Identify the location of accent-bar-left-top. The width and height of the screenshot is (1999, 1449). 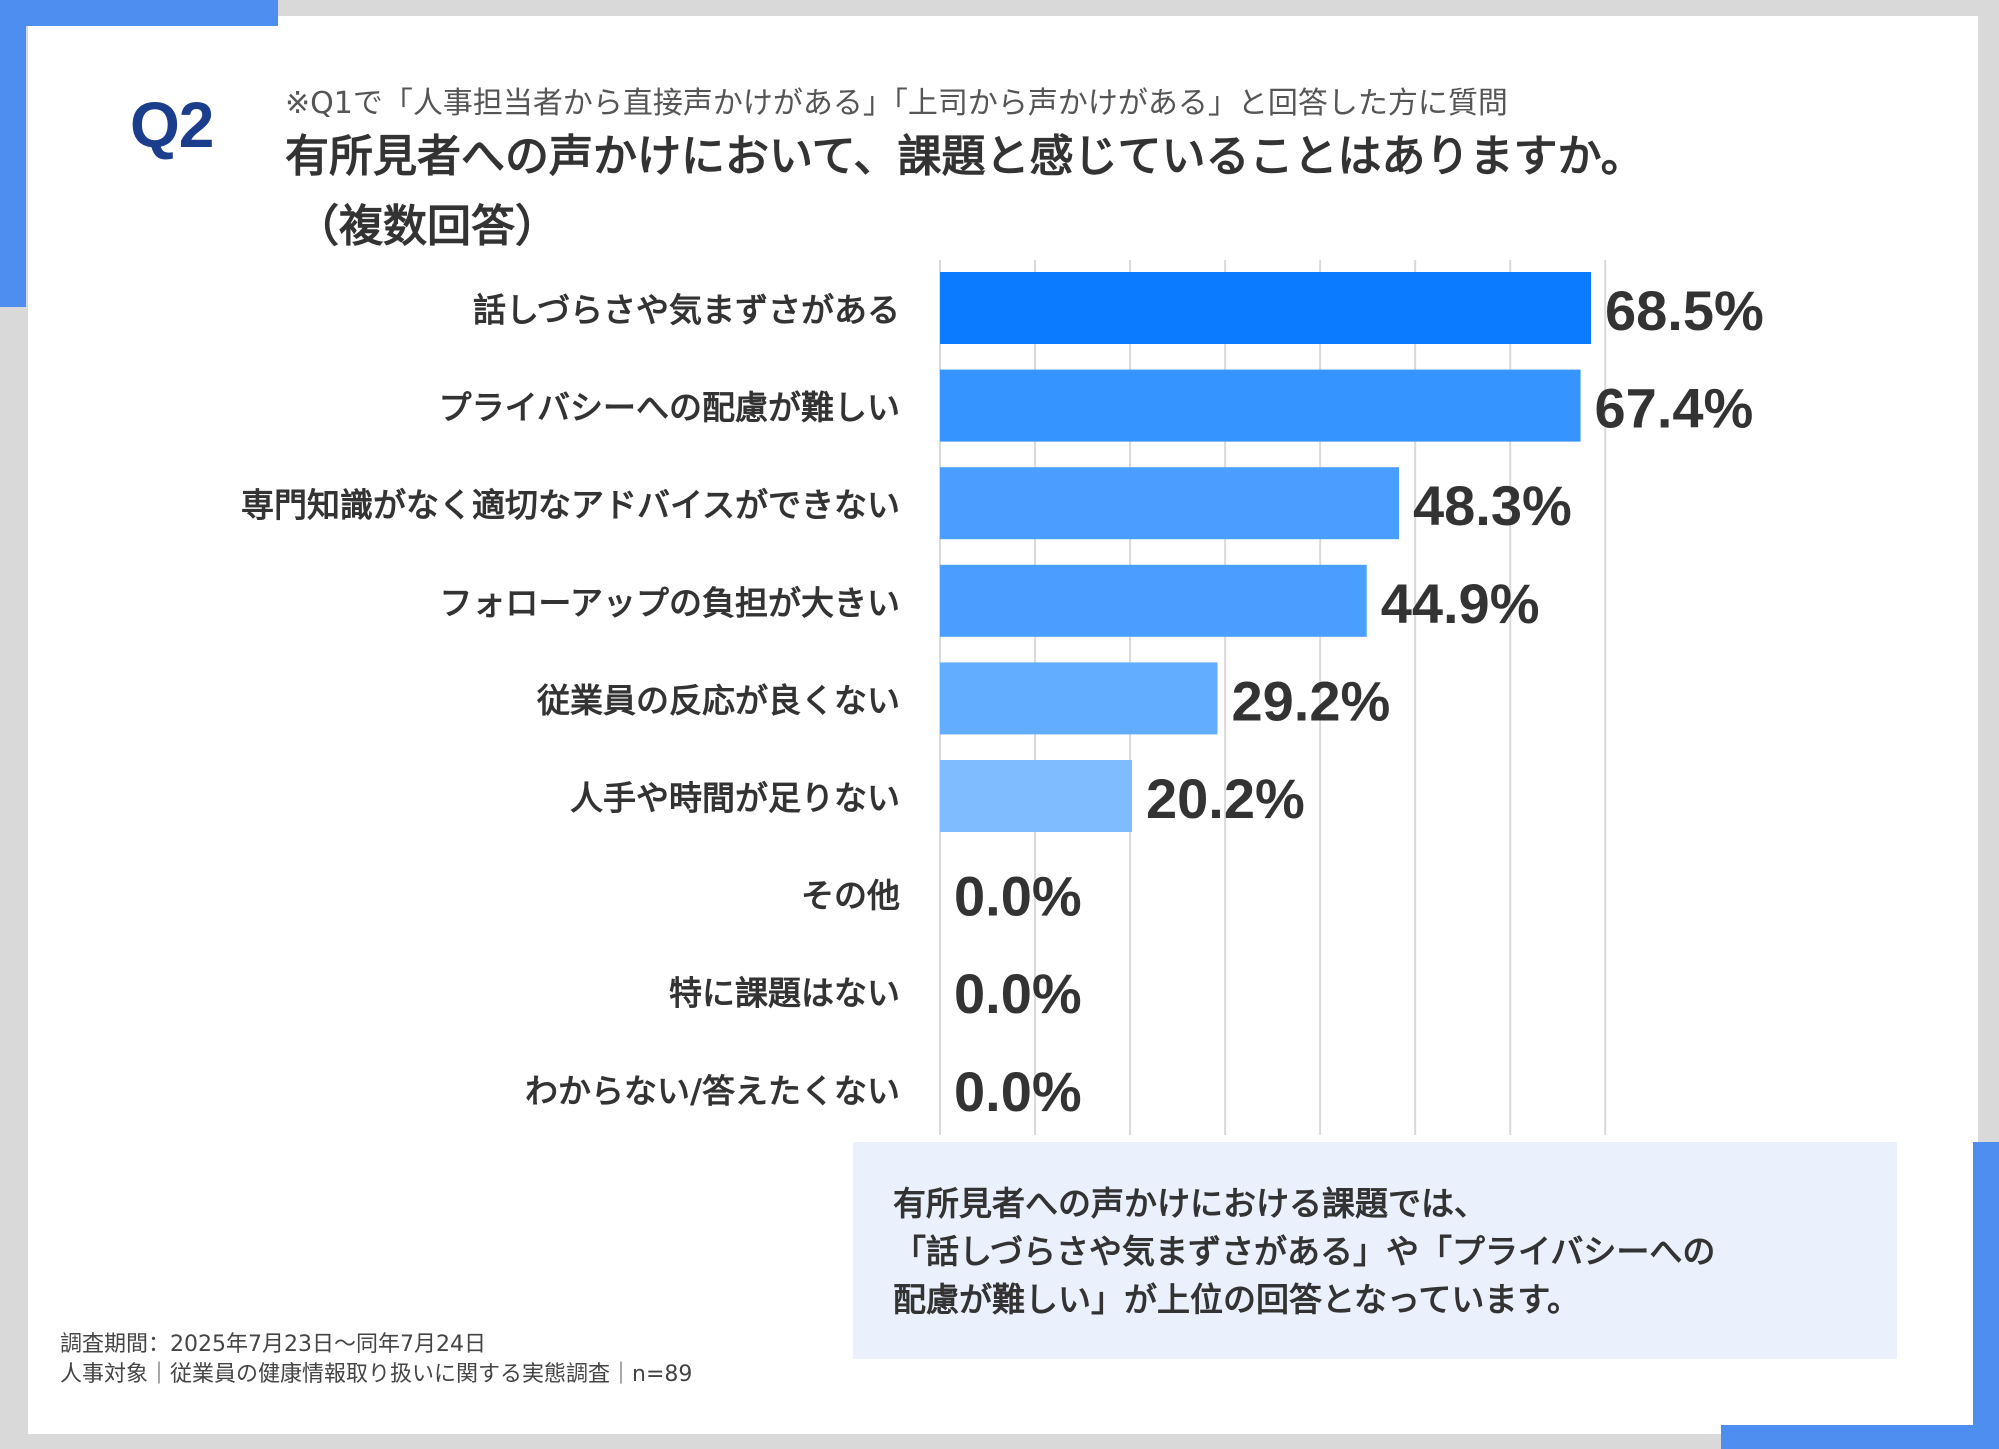
(13, 153).